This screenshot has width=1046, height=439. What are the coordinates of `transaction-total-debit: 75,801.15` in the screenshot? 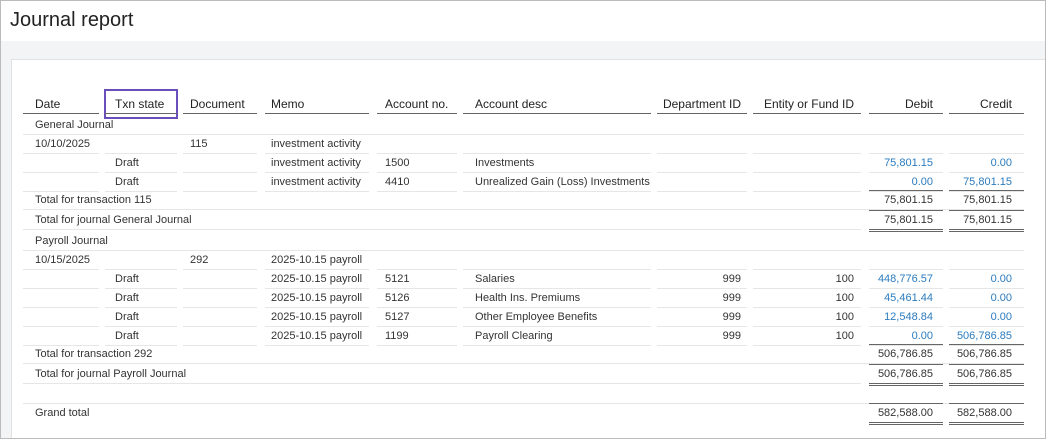 It's located at (908, 200).